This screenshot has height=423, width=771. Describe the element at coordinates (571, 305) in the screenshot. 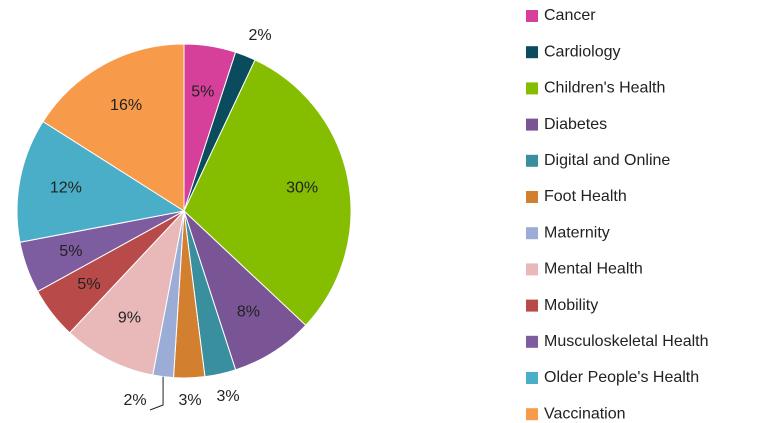

I see `legend-label: Mobility` at that location.